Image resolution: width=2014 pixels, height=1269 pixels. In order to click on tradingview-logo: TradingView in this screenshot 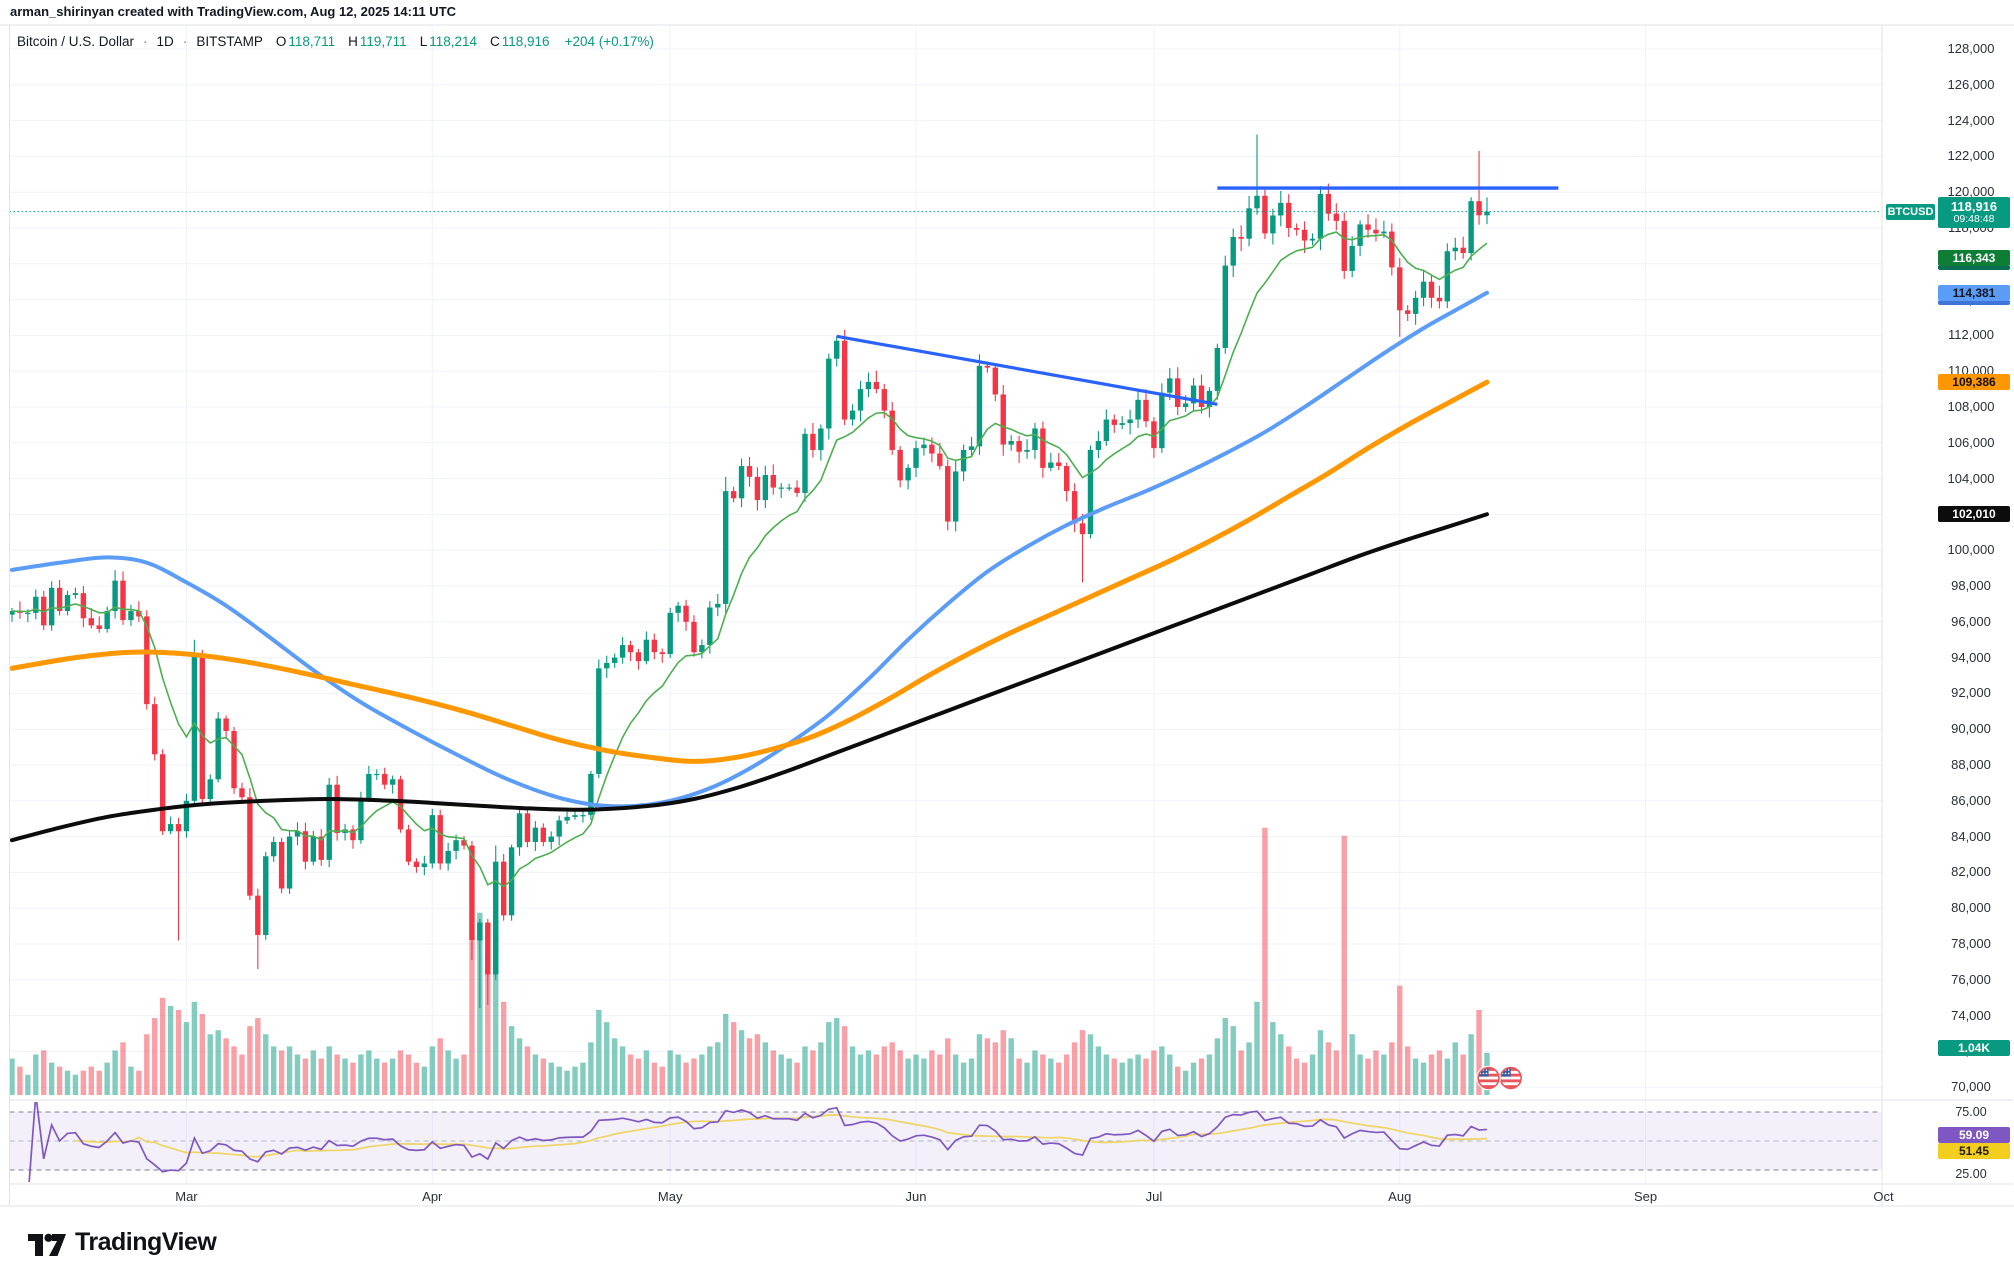, I will do `click(121, 1242)`.